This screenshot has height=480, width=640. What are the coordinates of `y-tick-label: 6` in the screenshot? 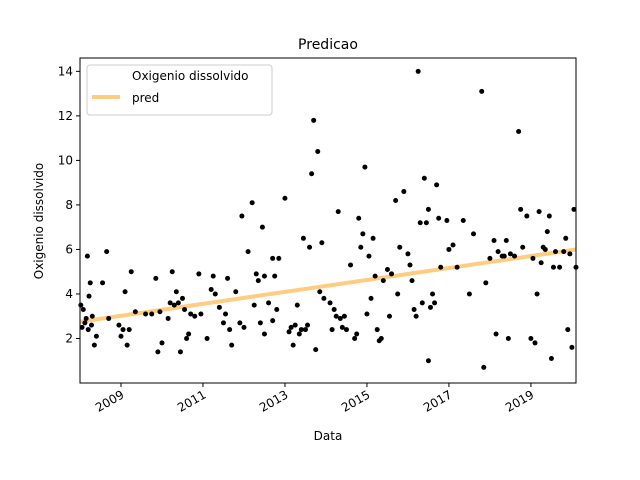 It's located at (69, 249).